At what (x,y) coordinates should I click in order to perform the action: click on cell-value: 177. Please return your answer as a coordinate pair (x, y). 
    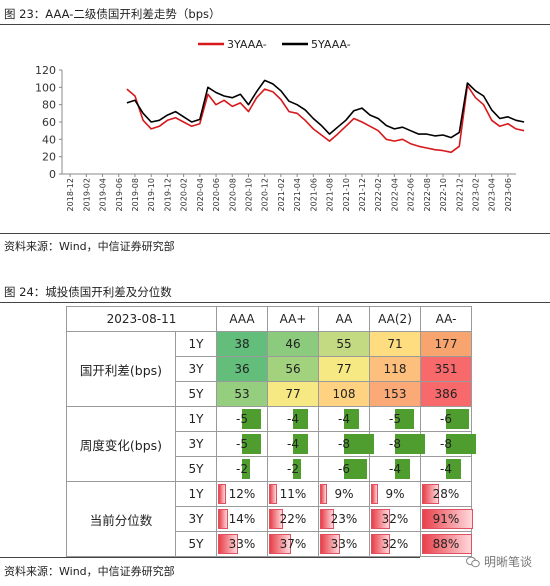
    Looking at the image, I should click on (446, 344).